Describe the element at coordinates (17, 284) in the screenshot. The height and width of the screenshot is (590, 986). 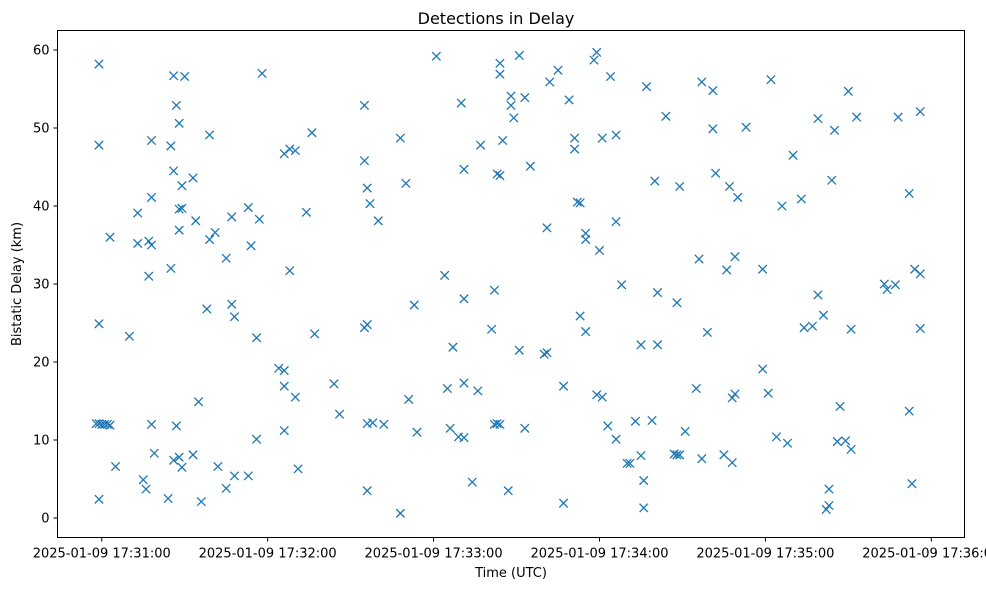
I see `y-axis-title: Bistatic Delay (km)` at that location.